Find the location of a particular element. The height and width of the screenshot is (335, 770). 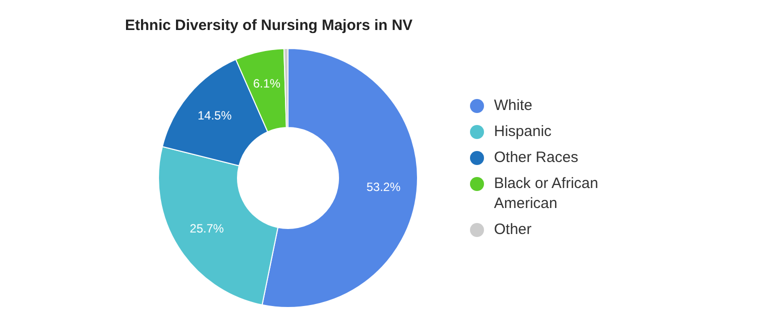

data-label: 25.7% is located at coordinates (207, 229).